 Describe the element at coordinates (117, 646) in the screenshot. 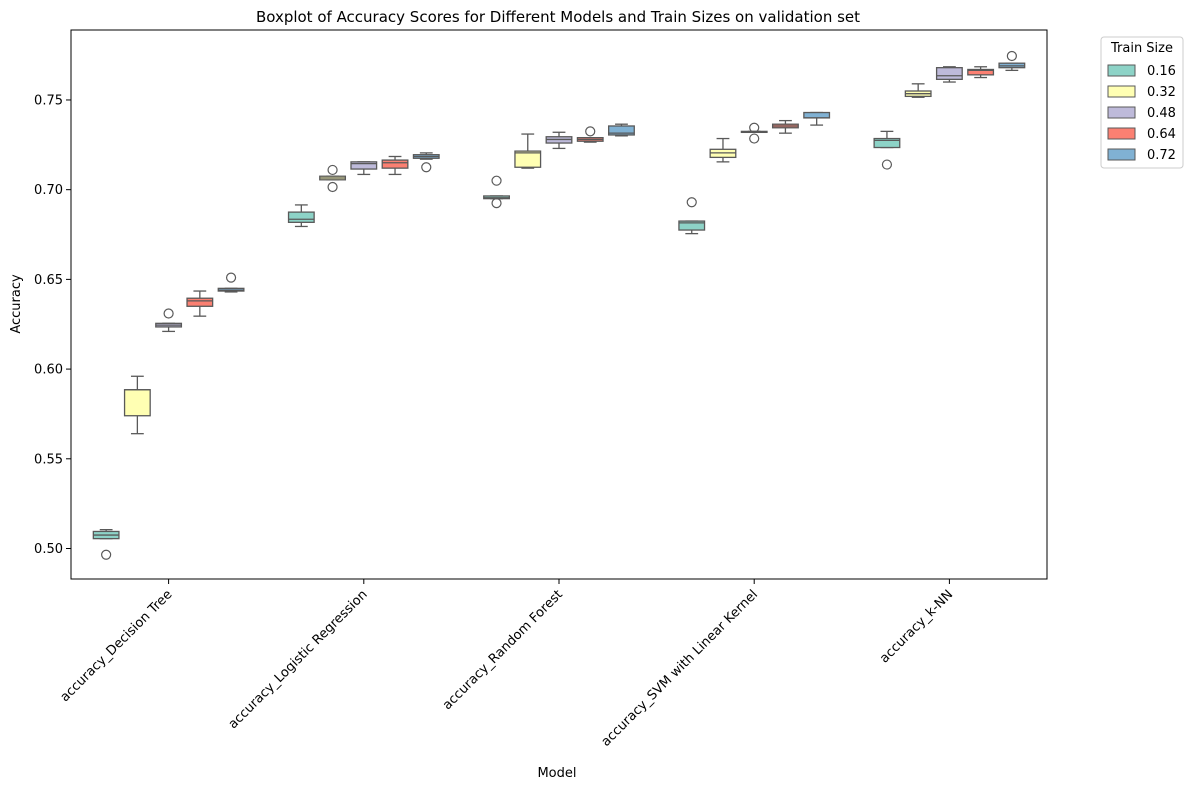

I see `x-tick-label: accuracy_Decision Tree` at that location.